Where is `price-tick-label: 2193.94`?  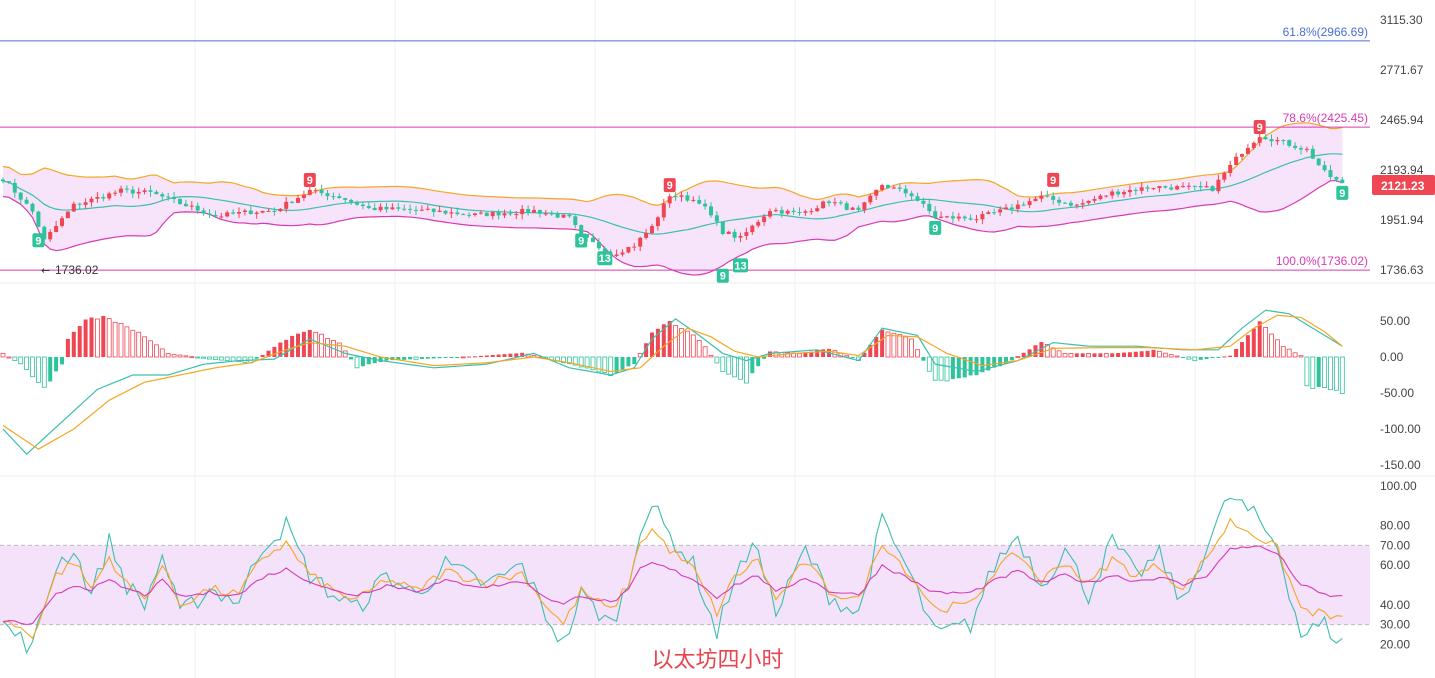 price-tick-label: 2193.94 is located at coordinates (1402, 170).